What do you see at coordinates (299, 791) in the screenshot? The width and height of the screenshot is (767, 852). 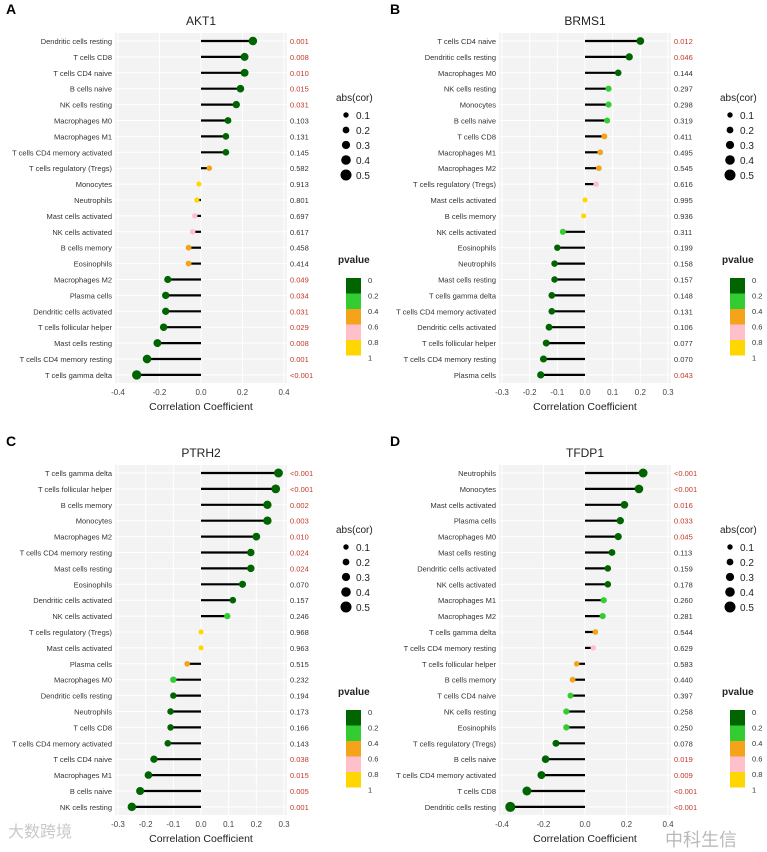 I see `pvalue-label: 0.005` at bounding box center [299, 791].